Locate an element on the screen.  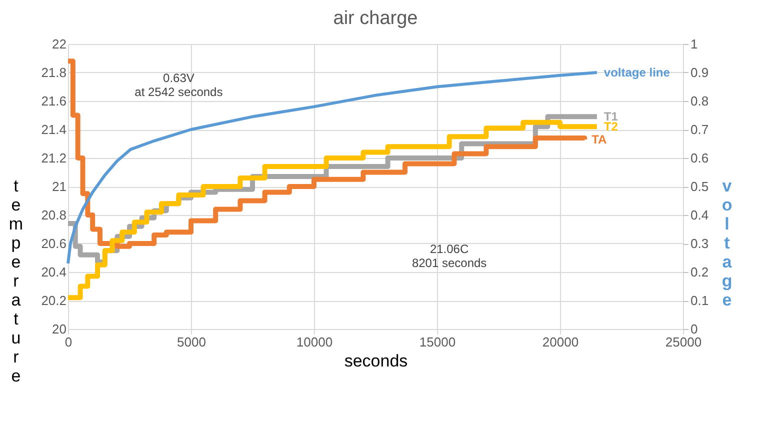
y-tick-label: 21.2 is located at coordinates (53, 158).